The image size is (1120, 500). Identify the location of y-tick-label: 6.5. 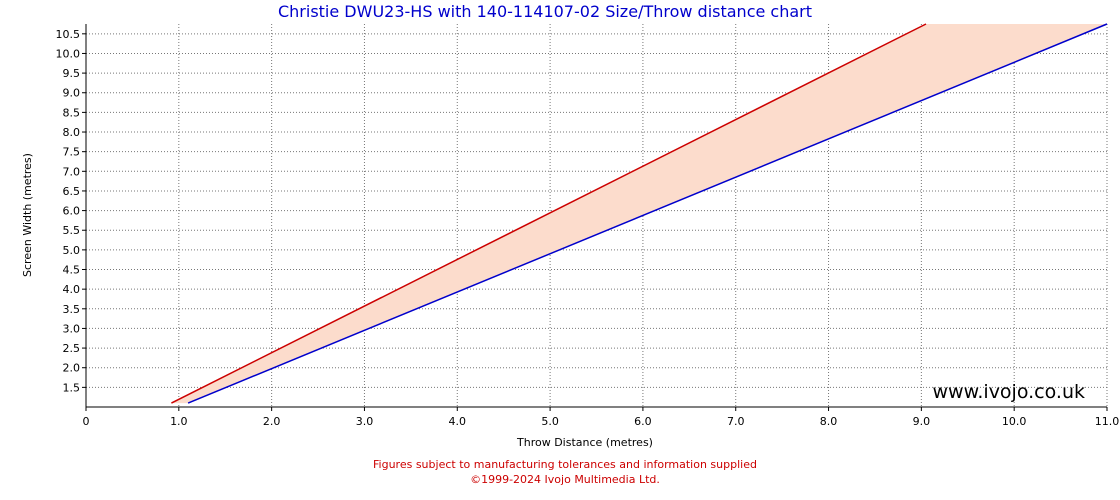
(72, 191).